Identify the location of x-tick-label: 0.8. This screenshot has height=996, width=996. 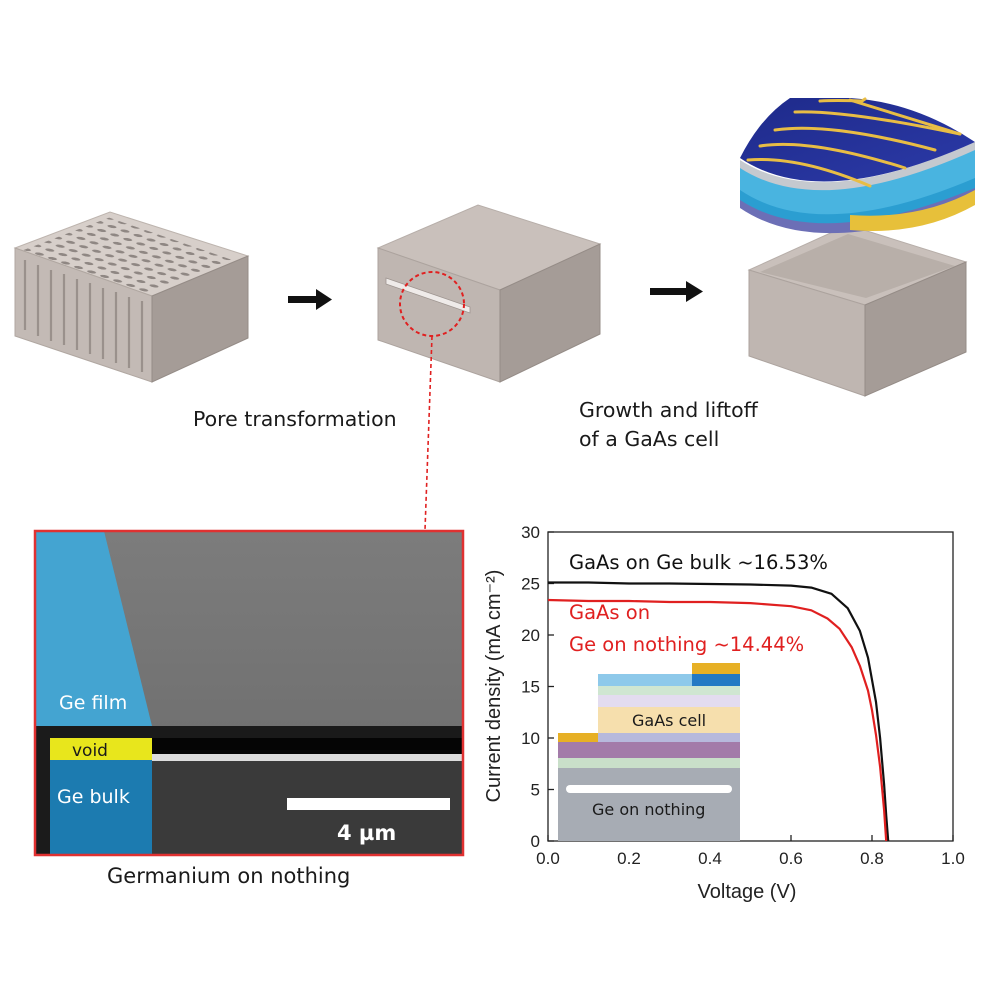
(872, 858).